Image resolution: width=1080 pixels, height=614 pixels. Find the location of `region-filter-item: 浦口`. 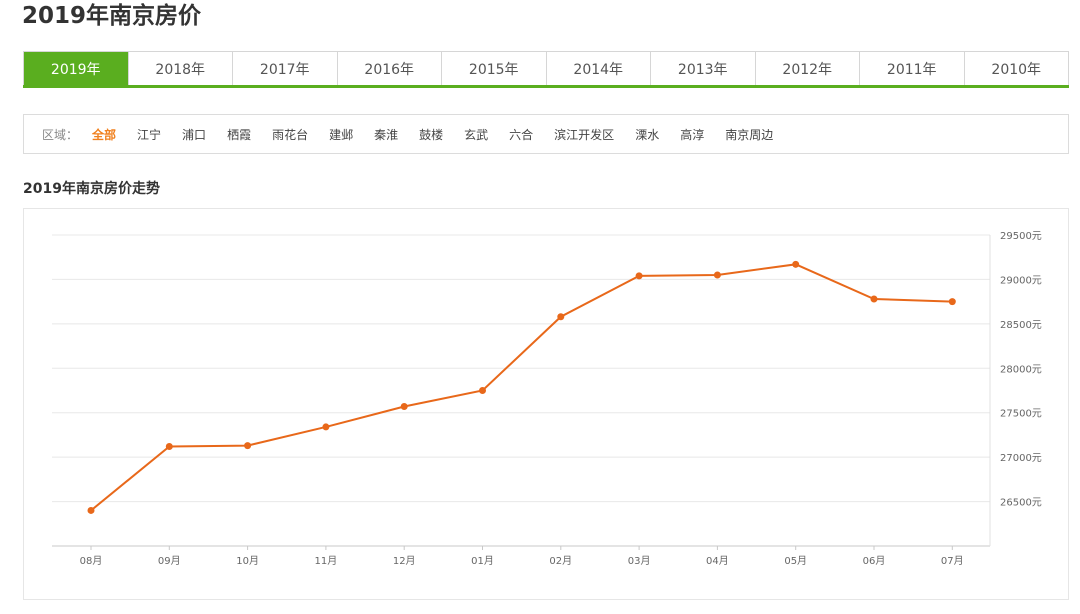

region-filter-item: 浦口 is located at coordinates (194, 134).